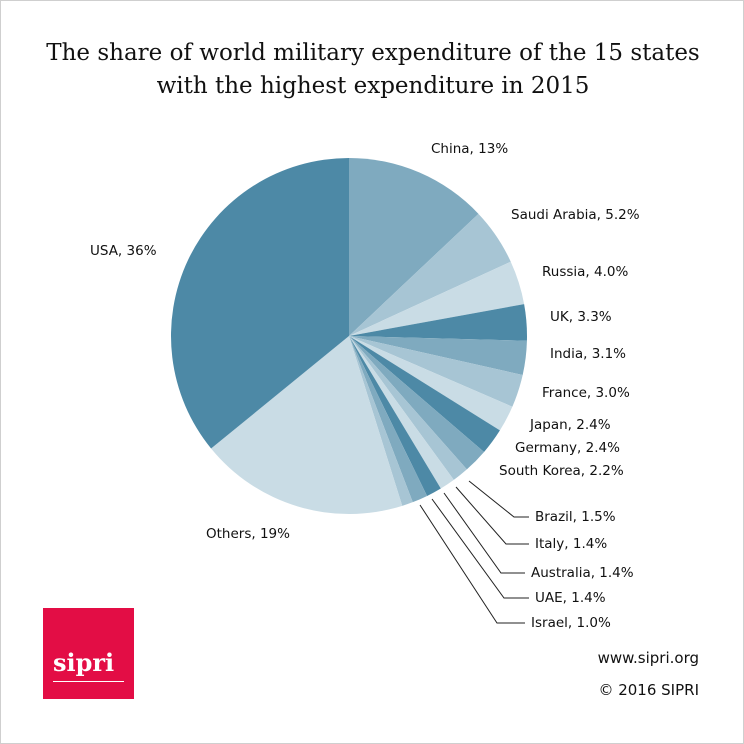 This screenshot has width=744, height=744. What do you see at coordinates (438, 355) in the screenshot?
I see `slice-india` at bounding box center [438, 355].